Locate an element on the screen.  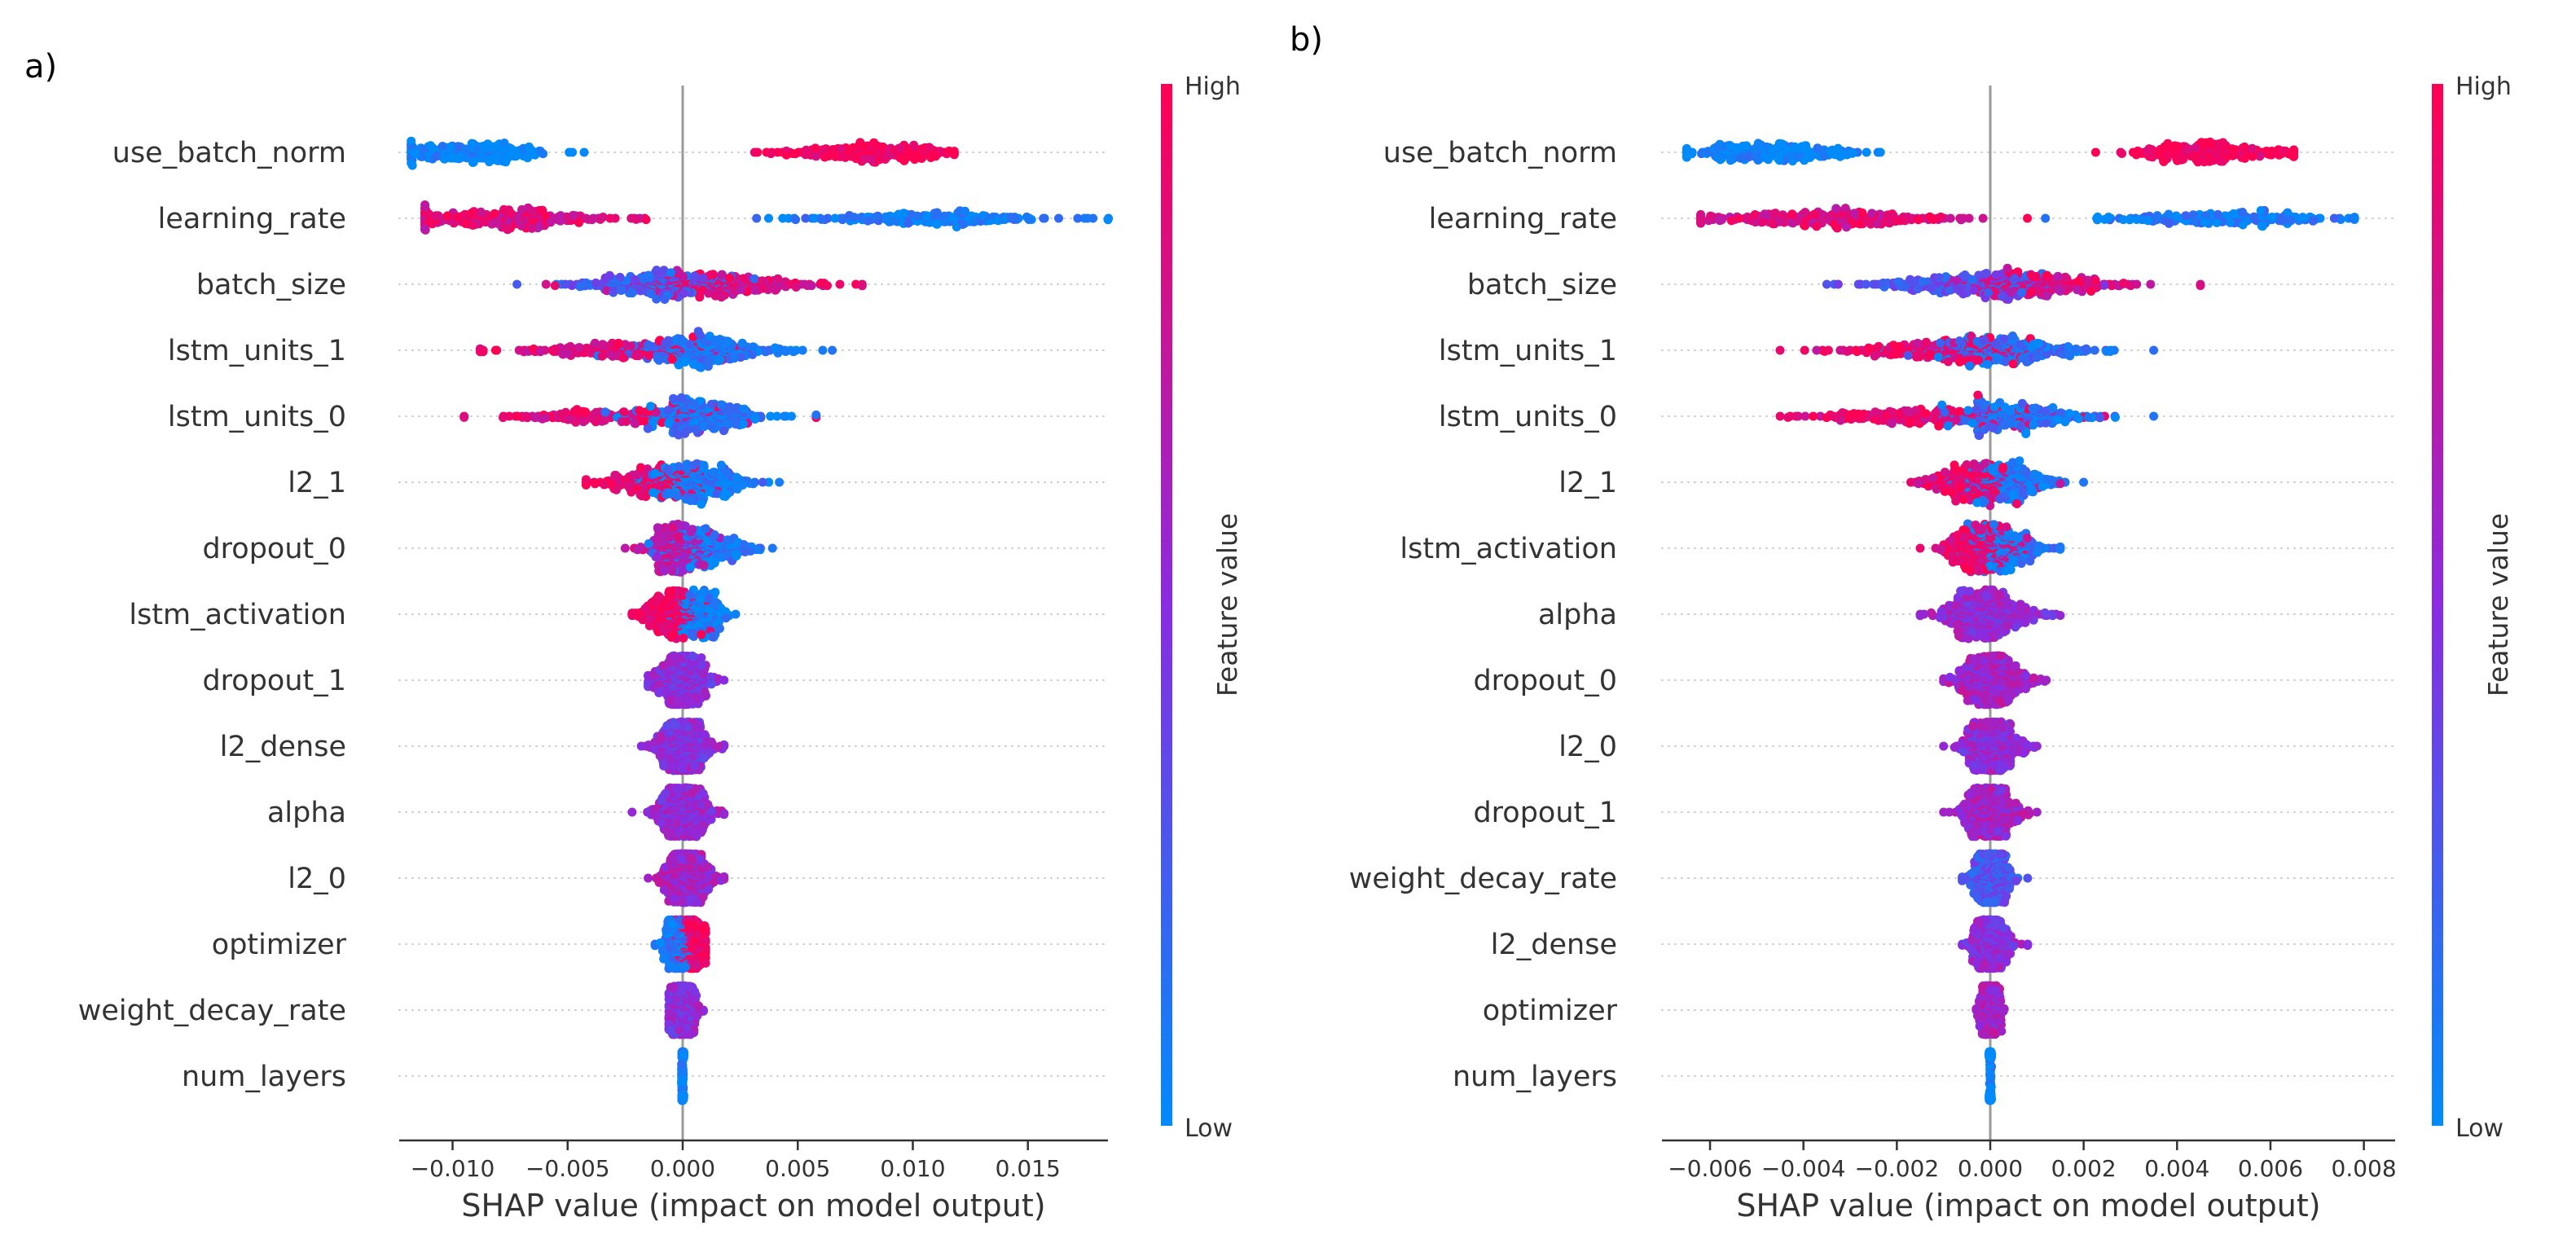
panel-label: a) is located at coordinates (40, 67).